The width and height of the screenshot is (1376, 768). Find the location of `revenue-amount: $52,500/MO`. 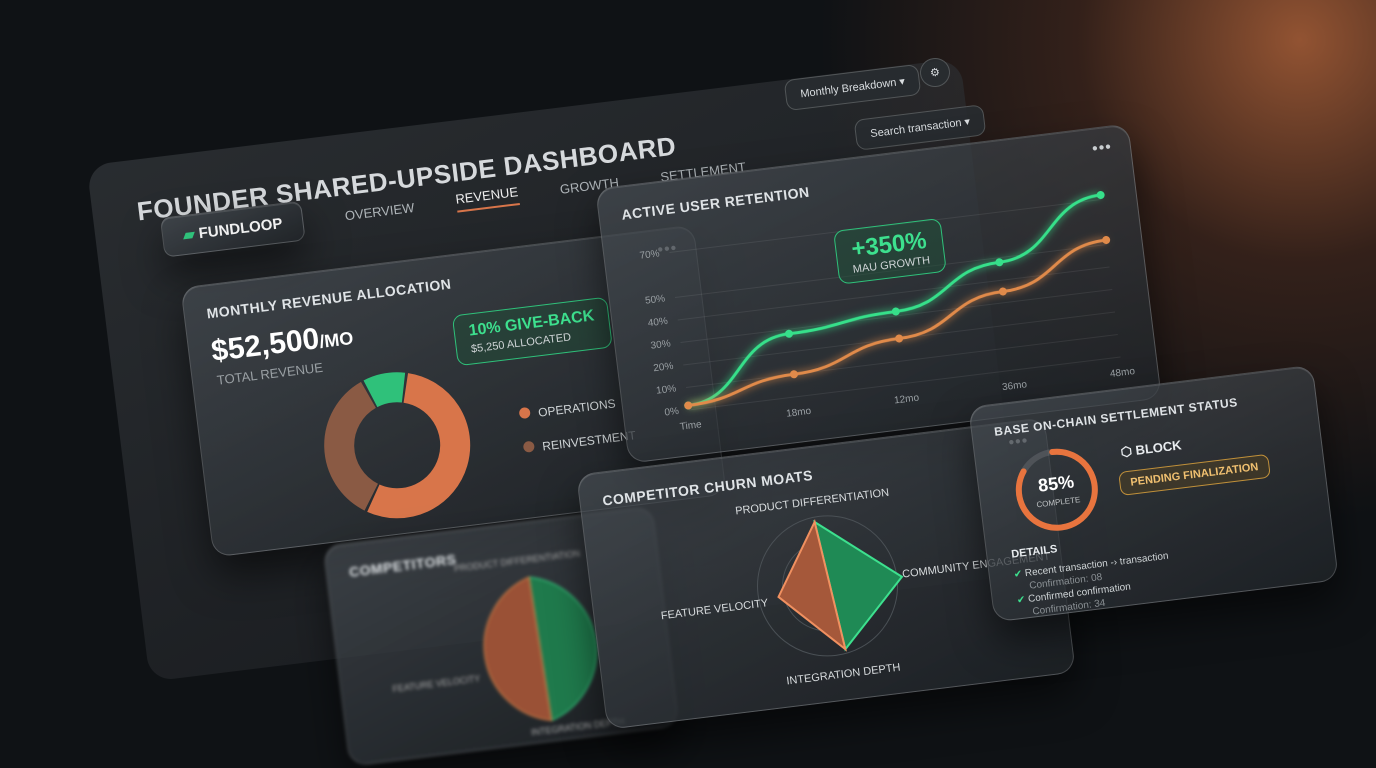

revenue-amount: $52,500/MO is located at coordinates (282, 343).